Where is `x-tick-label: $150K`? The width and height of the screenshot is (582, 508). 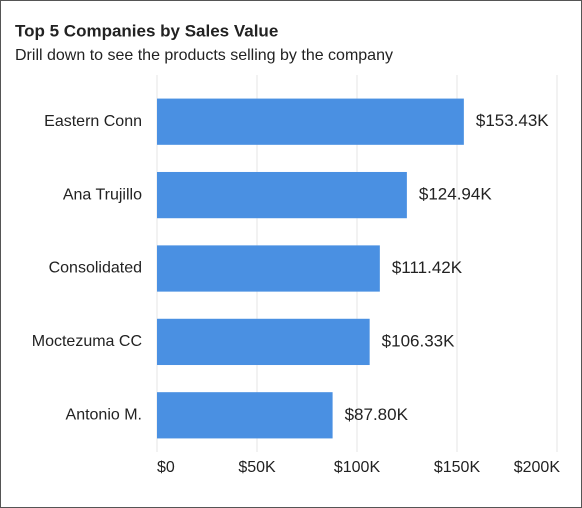
x-tick-label: $150K is located at coordinates (457, 467).